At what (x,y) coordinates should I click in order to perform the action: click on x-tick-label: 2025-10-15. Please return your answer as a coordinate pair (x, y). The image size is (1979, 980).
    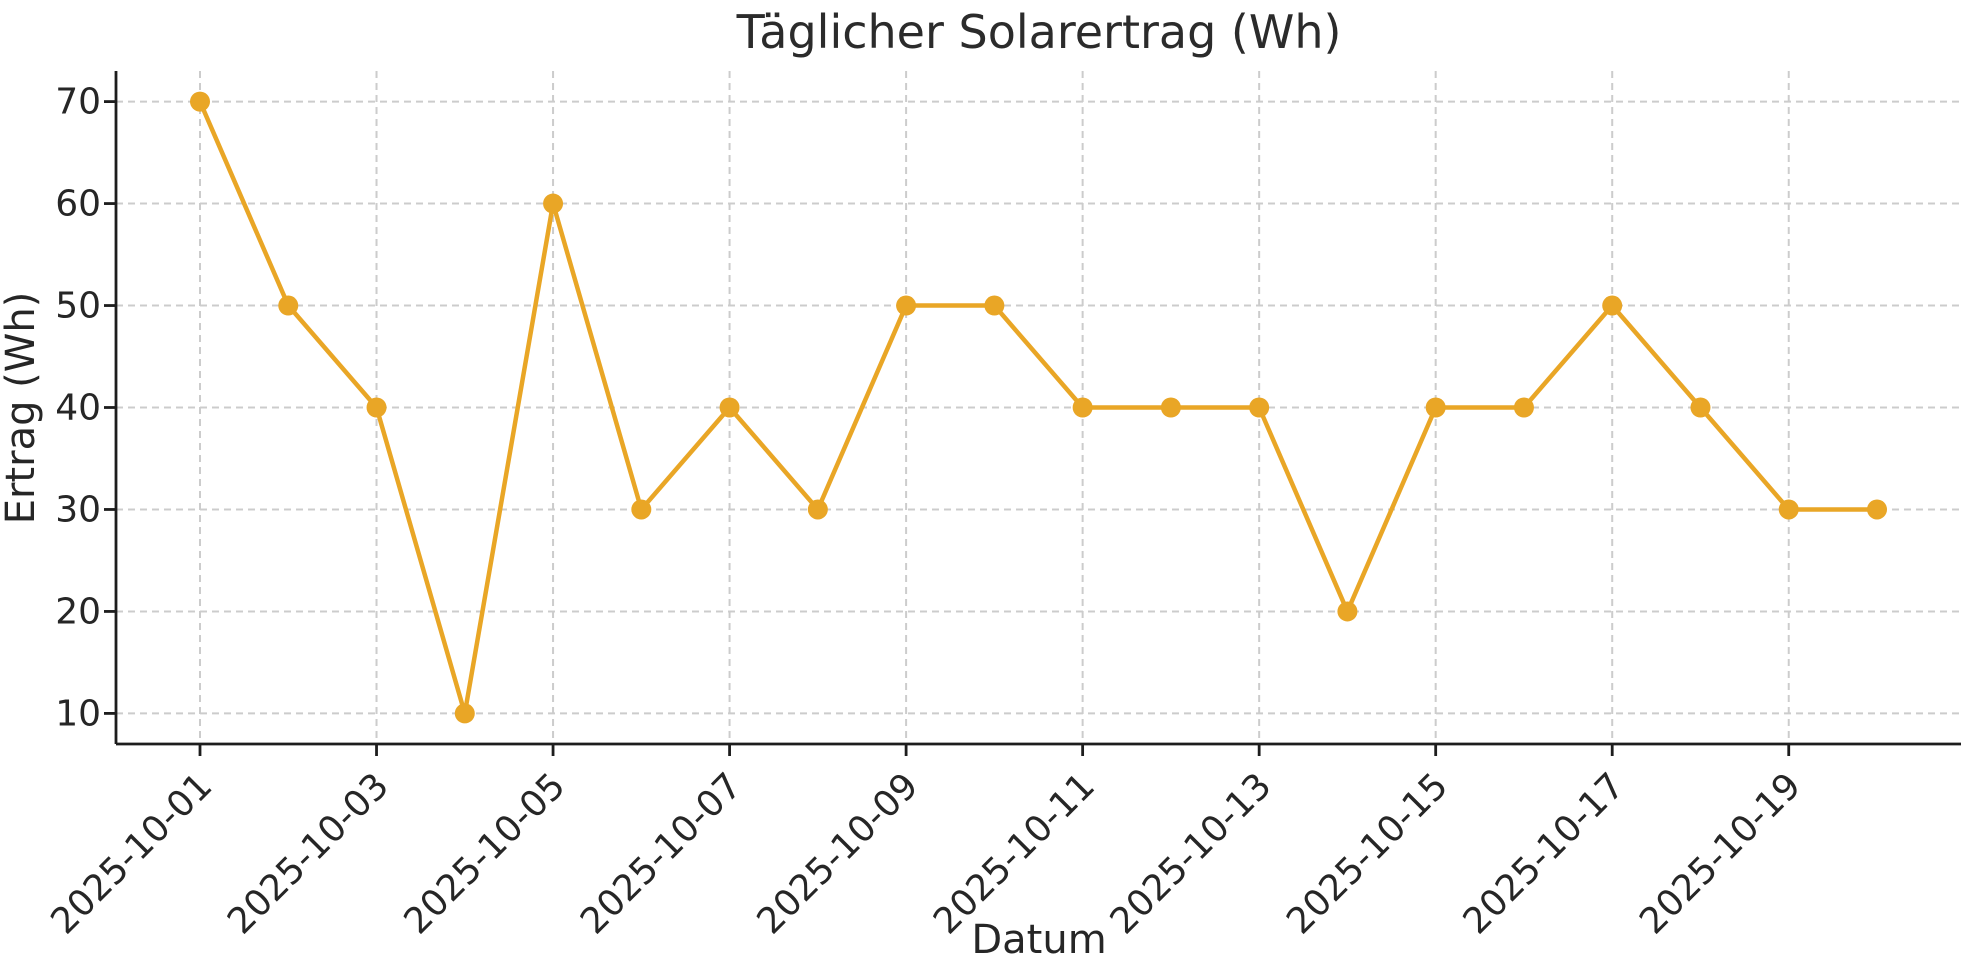
    Looking at the image, I should click on (1367, 853).